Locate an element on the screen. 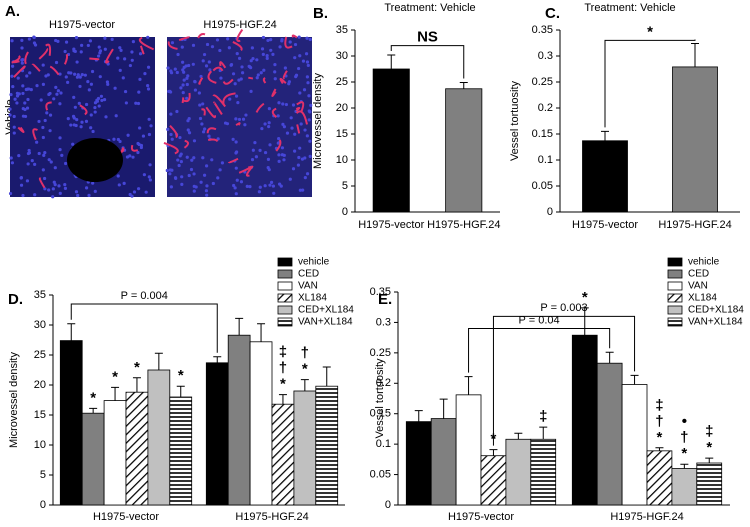 Image resolution: width=750 pixels, height=527 pixels. y-tick-label: 0.05 is located at coordinates (380, 474).